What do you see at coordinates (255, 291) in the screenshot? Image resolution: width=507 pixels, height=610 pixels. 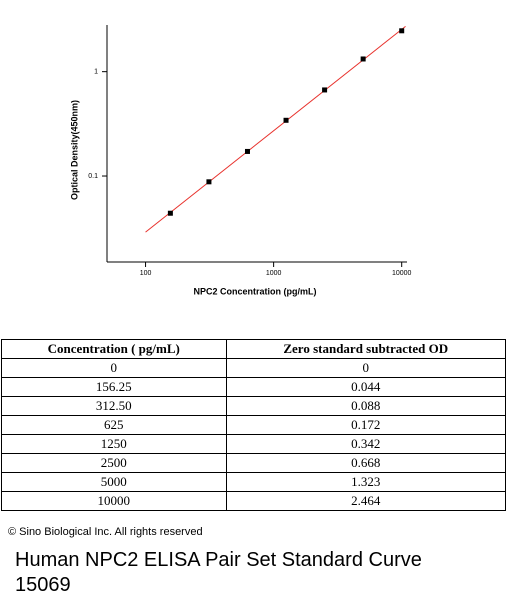 I see `x-axis-label: NPC2 Concentration (pg/mL)` at bounding box center [255, 291].